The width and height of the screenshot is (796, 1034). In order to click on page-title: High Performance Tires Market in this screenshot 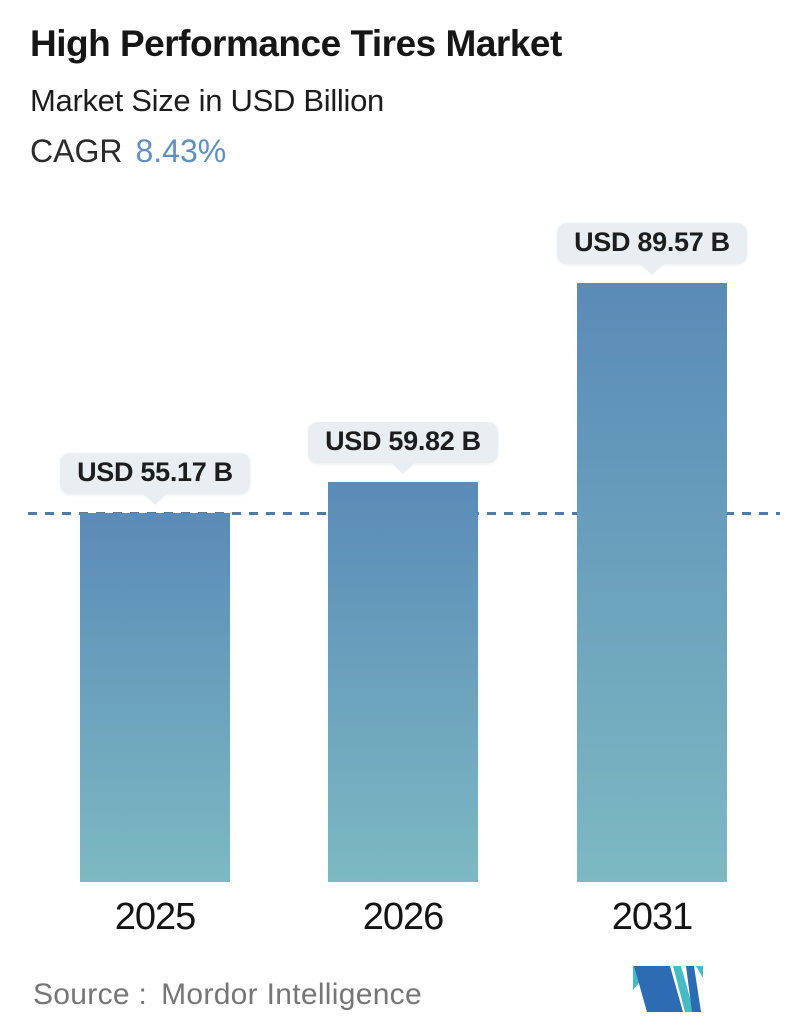, I will do `click(296, 43)`.